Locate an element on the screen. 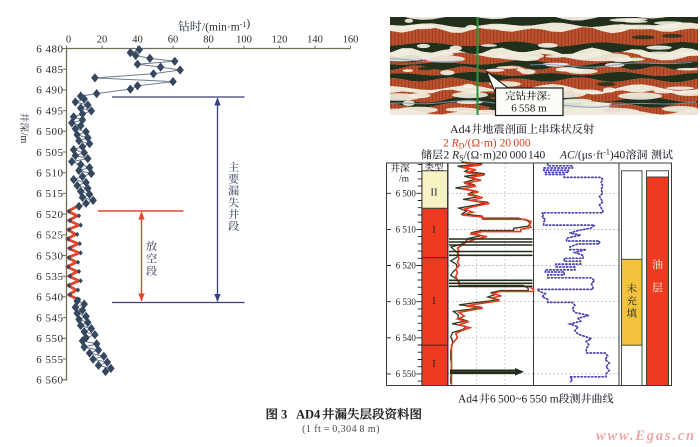 The height and width of the screenshot is (447, 700). svg-text: 6 560 is located at coordinates (49, 381).